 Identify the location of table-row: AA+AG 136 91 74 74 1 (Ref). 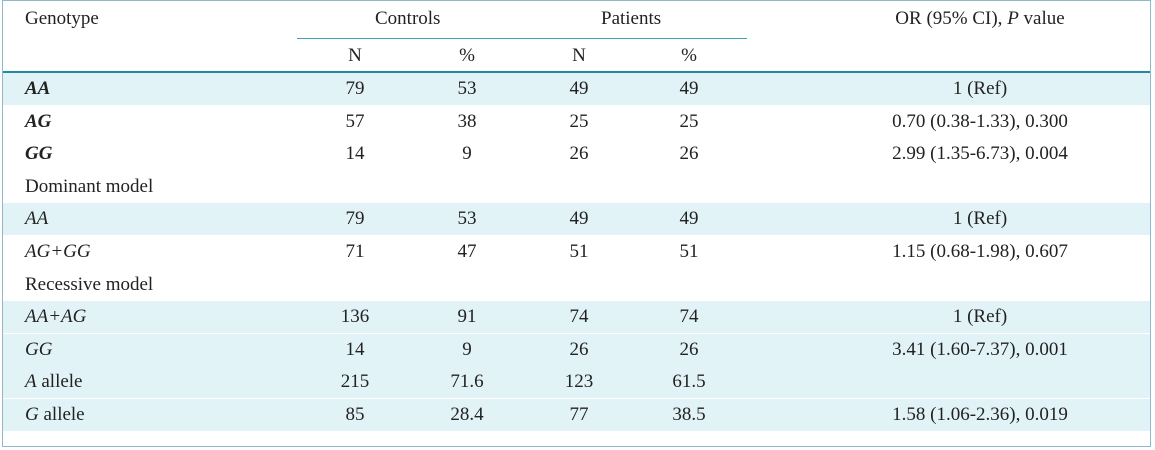
(576, 317).